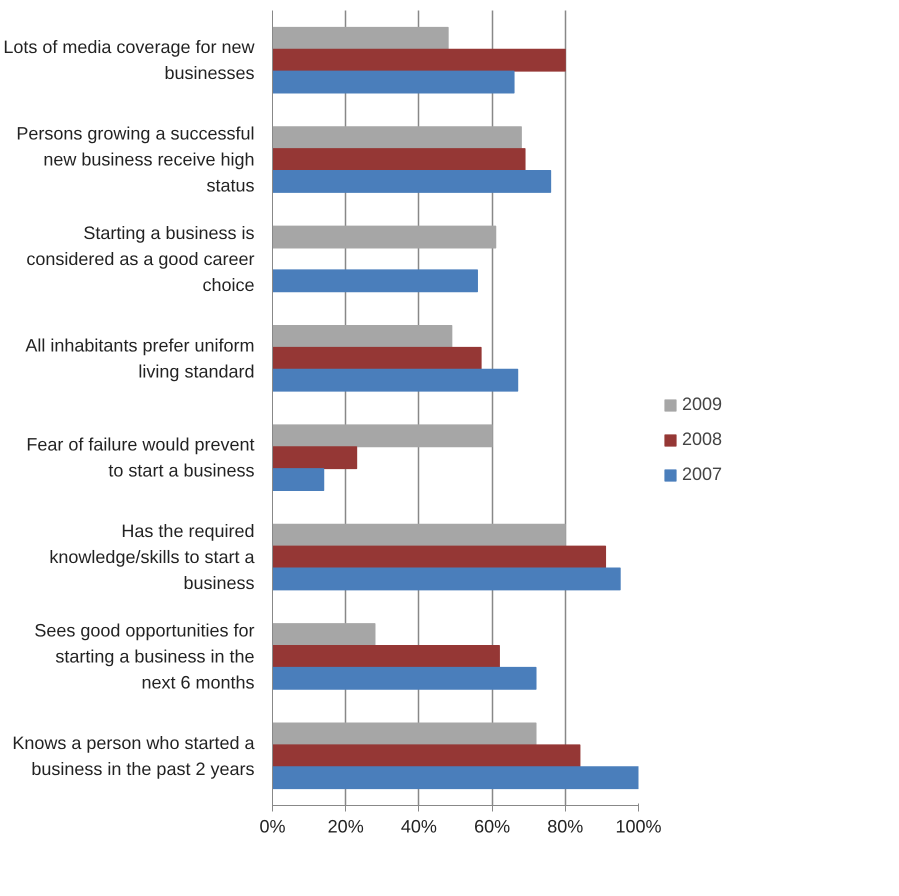 The image size is (899, 896). Describe the element at coordinates (565, 826) in the screenshot. I see `x-tick-label: 80%` at that location.